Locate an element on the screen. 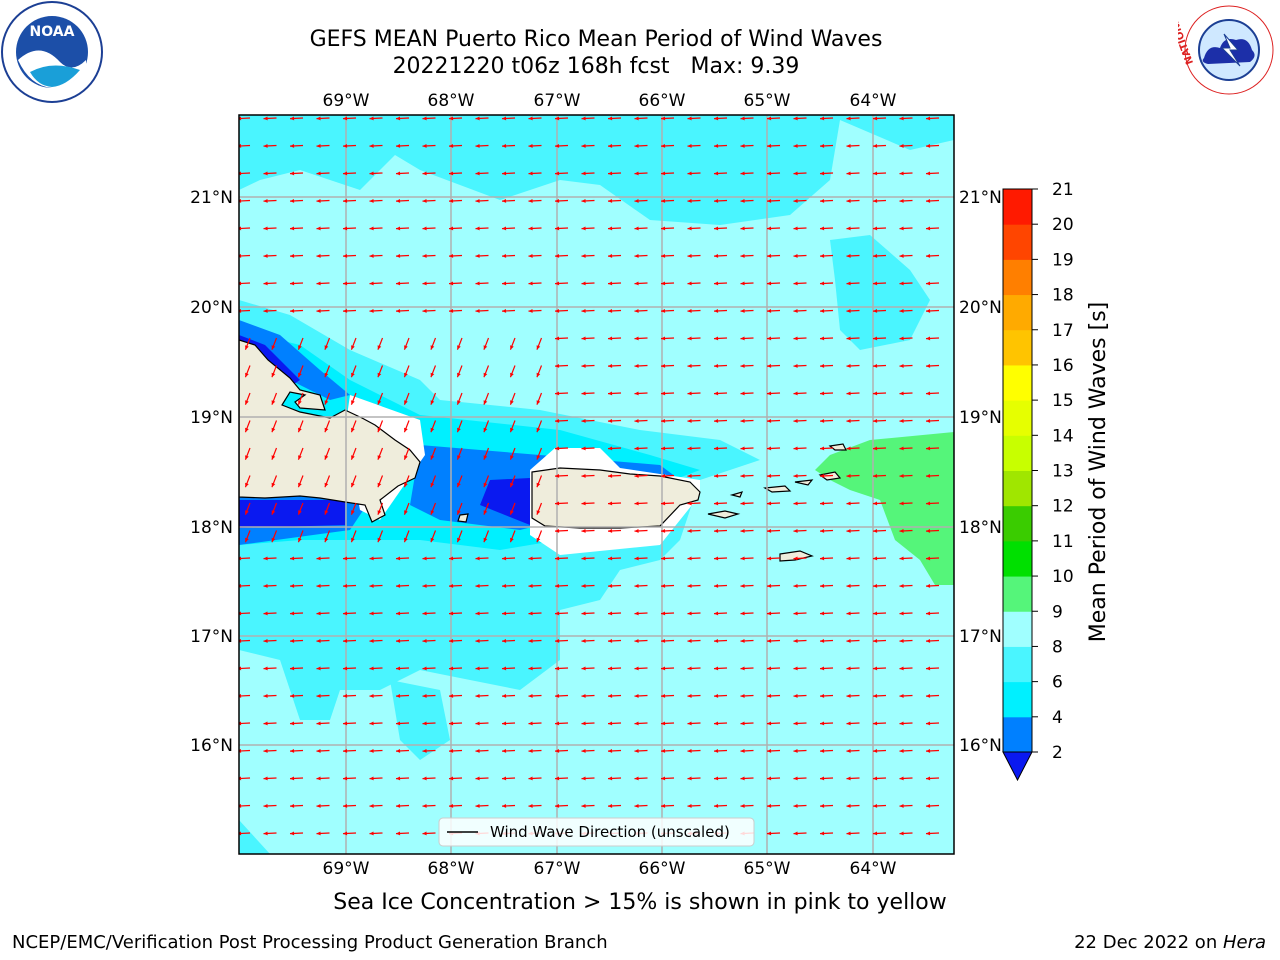 This screenshot has width=1280, height=960. lat-label-right: 21°N is located at coordinates (980, 198).